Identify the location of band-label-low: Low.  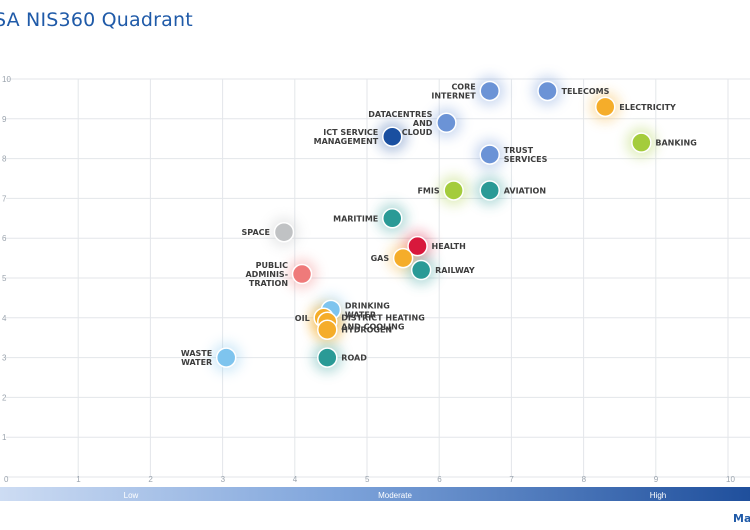
(131, 495).